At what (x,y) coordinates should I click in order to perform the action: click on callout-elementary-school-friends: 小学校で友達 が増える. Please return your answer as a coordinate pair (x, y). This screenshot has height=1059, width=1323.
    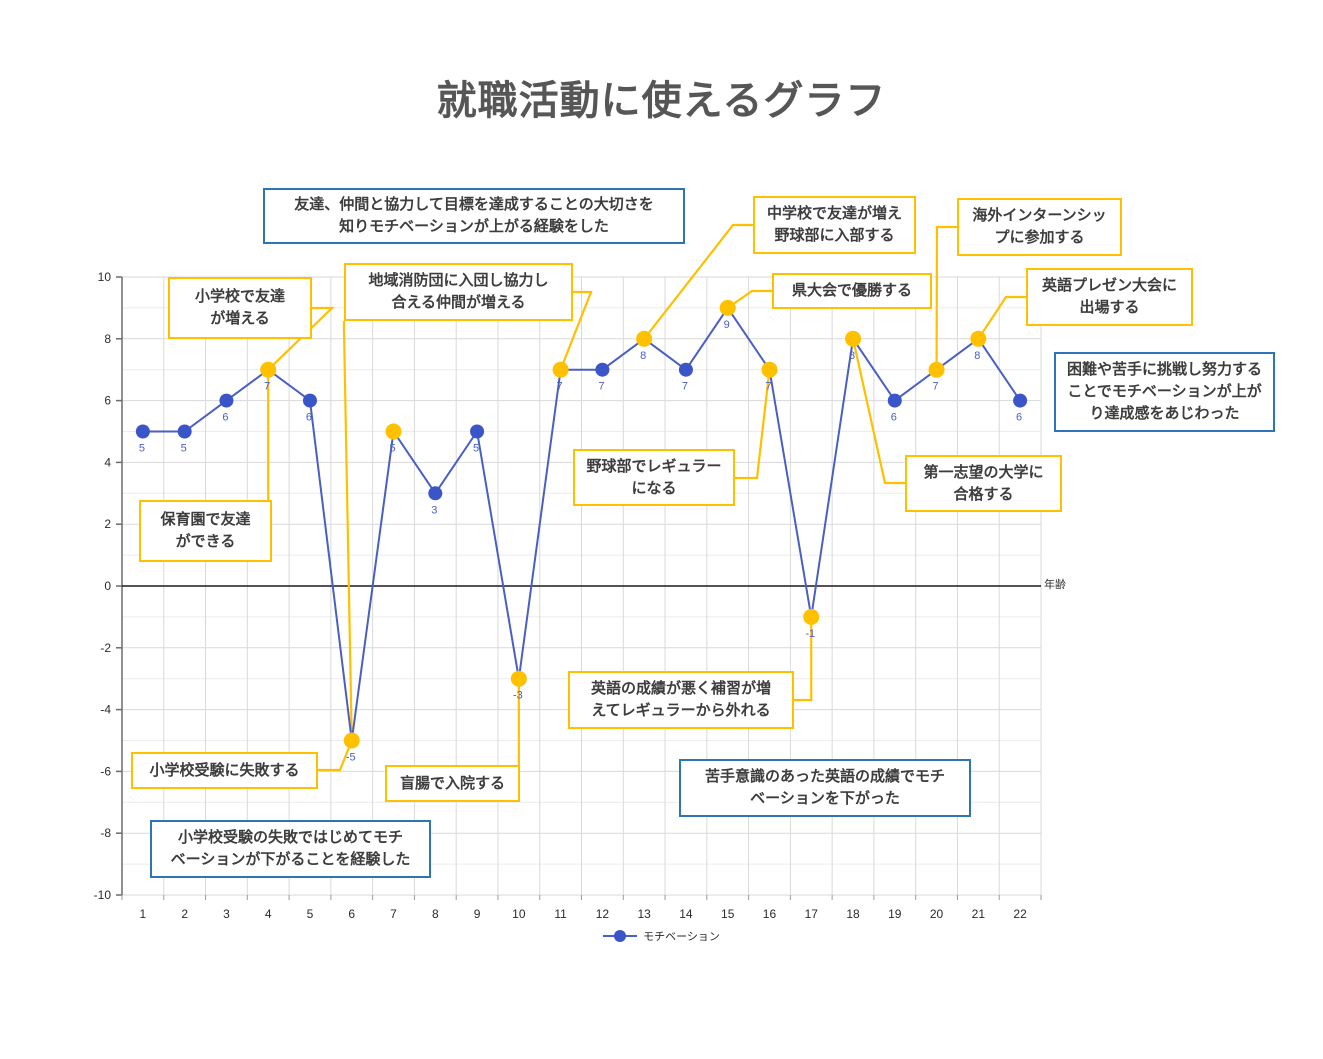
    Looking at the image, I should click on (240, 308).